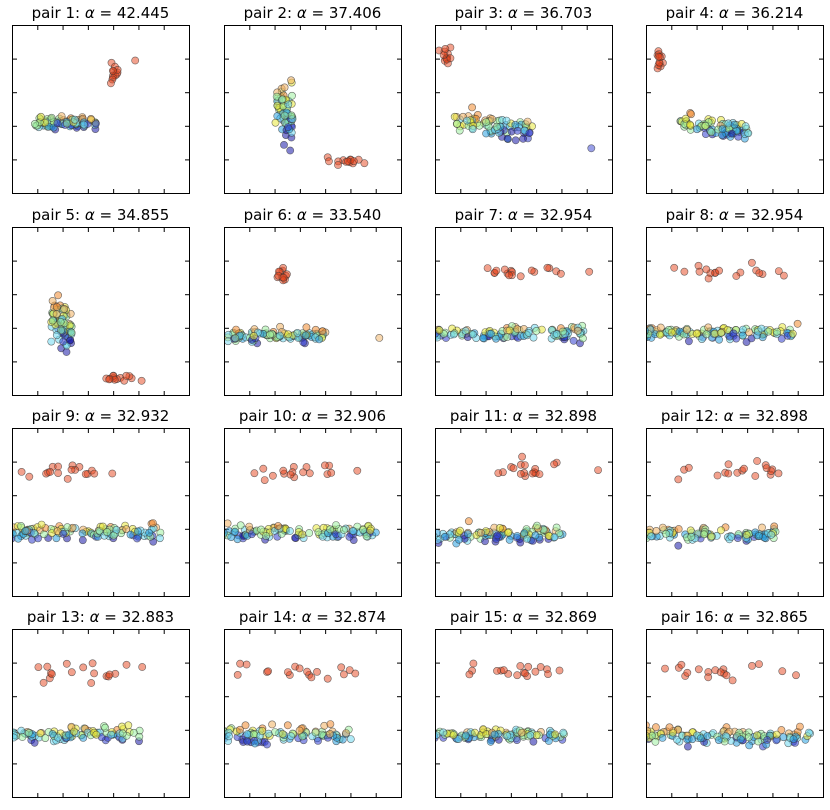 This screenshot has height=810, width=830. I want to click on panel-title: pair 1: α = 42.445, so click(101, 13).